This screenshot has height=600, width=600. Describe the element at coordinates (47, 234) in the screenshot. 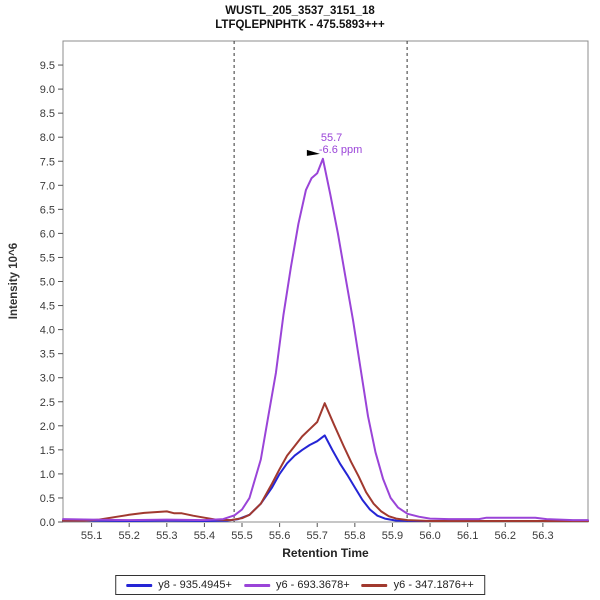

I see `y-tick-label: 6.0` at that location.